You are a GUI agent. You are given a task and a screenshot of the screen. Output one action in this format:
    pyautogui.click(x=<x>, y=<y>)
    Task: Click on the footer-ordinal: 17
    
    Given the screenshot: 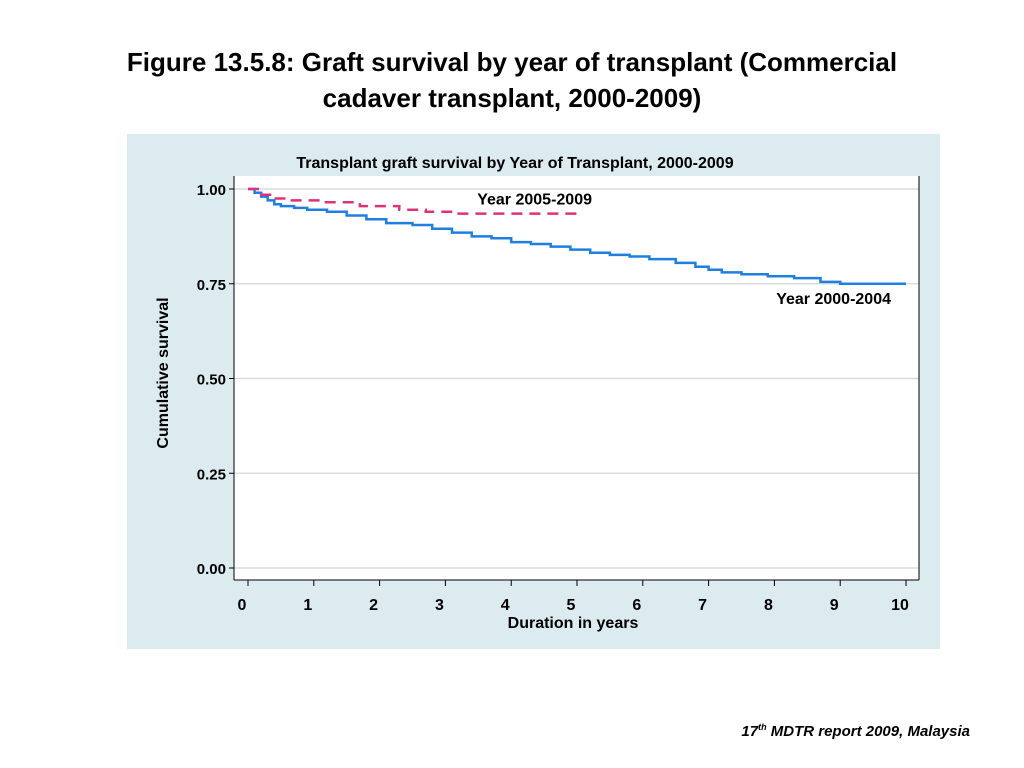 What is the action you would take?
    pyautogui.click(x=750, y=731)
    